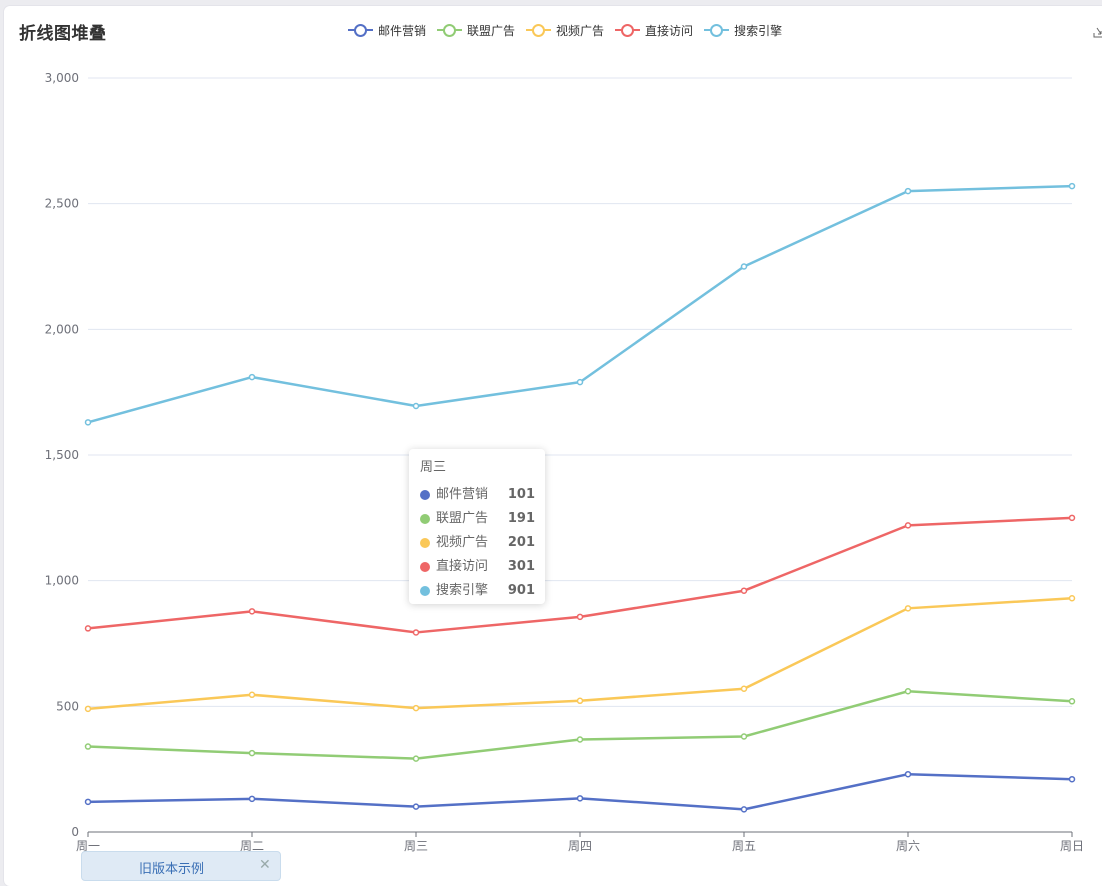 The width and height of the screenshot is (1102, 886). What do you see at coordinates (62, 455) in the screenshot?
I see `y-tick-label: 1,500` at bounding box center [62, 455].